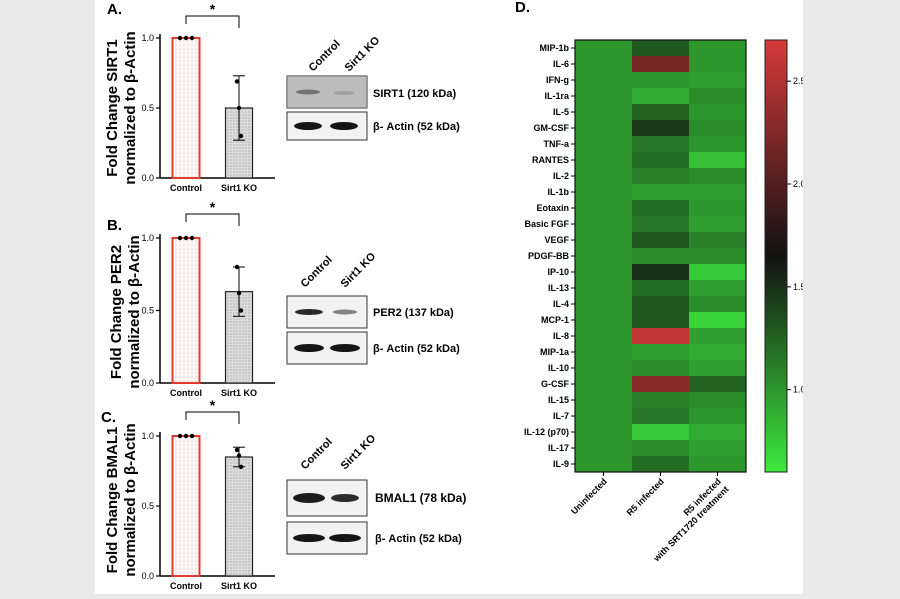 This screenshot has width=900, height=599. I want to click on colorbar, so click(776, 256).